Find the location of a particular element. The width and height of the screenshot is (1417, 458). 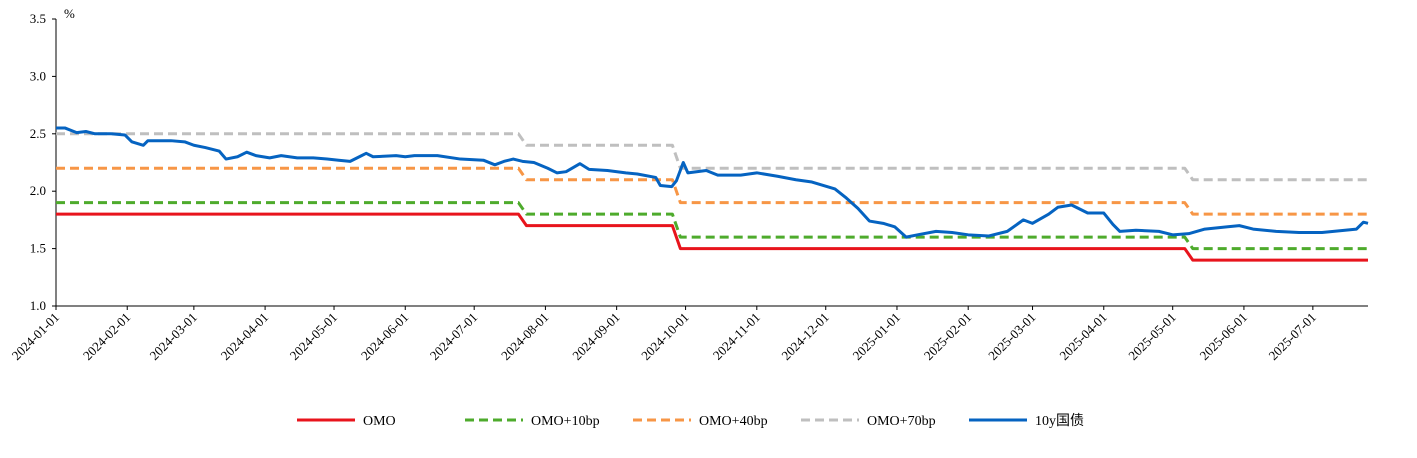

x-tick-label: 2024-03-01 is located at coordinates (173, 337).